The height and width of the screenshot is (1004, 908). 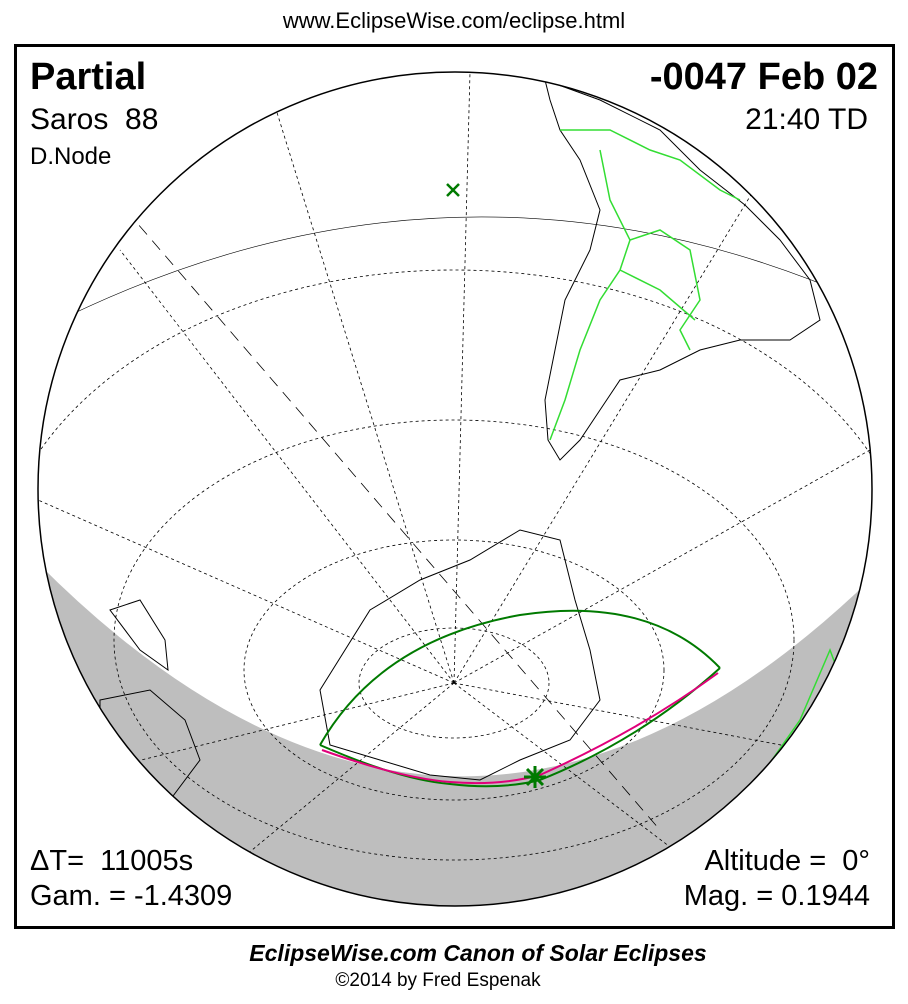 What do you see at coordinates (787, 861) in the screenshot?
I see `altitude: Altitude = 0°` at bounding box center [787, 861].